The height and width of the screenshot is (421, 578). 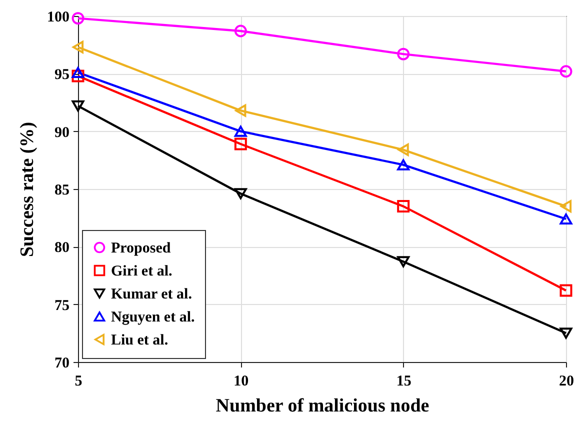 What do you see at coordinates (62, 364) in the screenshot?
I see `y-tick-label: 70` at bounding box center [62, 364].